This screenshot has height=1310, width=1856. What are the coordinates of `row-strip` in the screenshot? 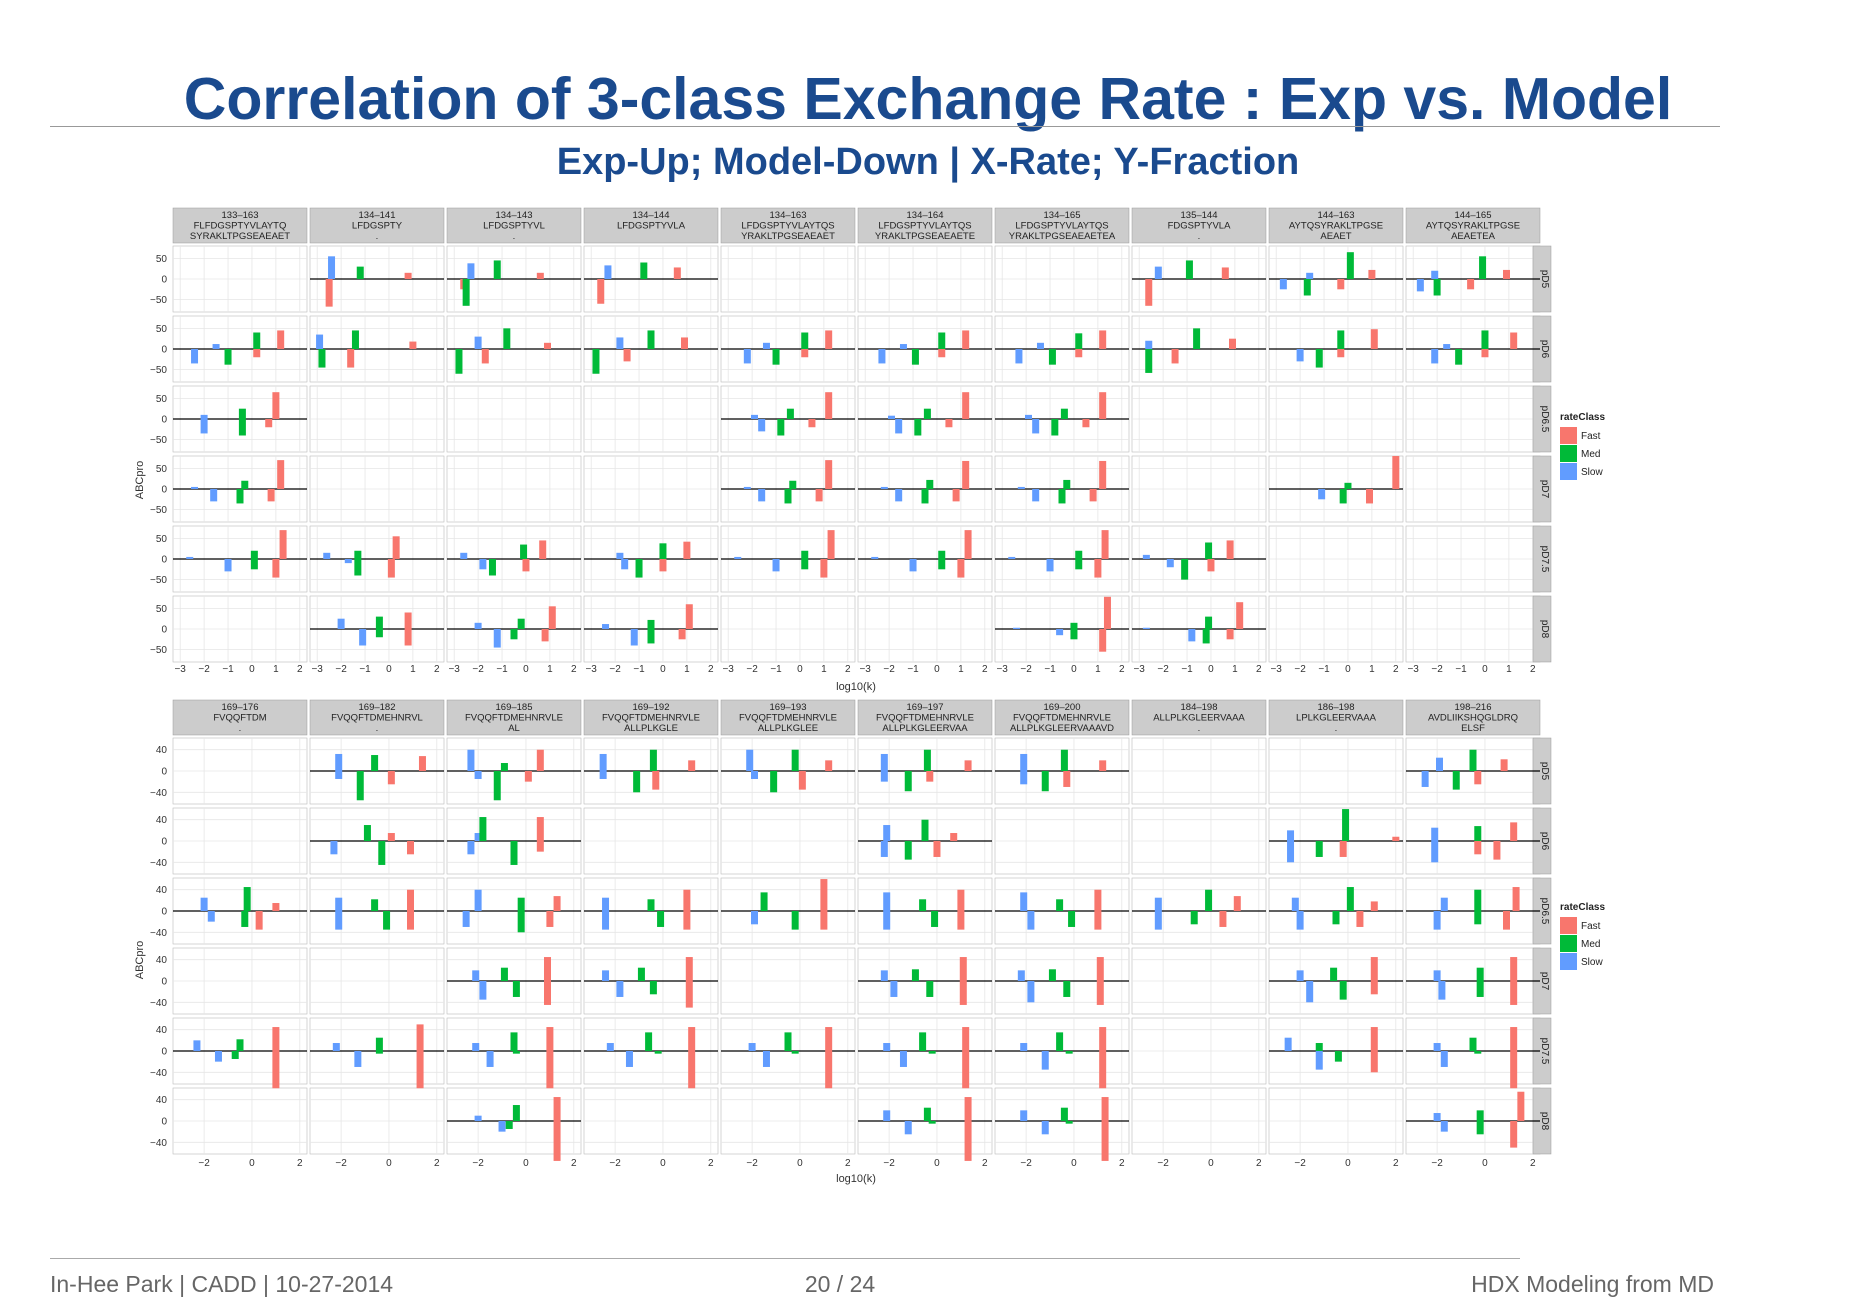 It's located at (1542, 489).